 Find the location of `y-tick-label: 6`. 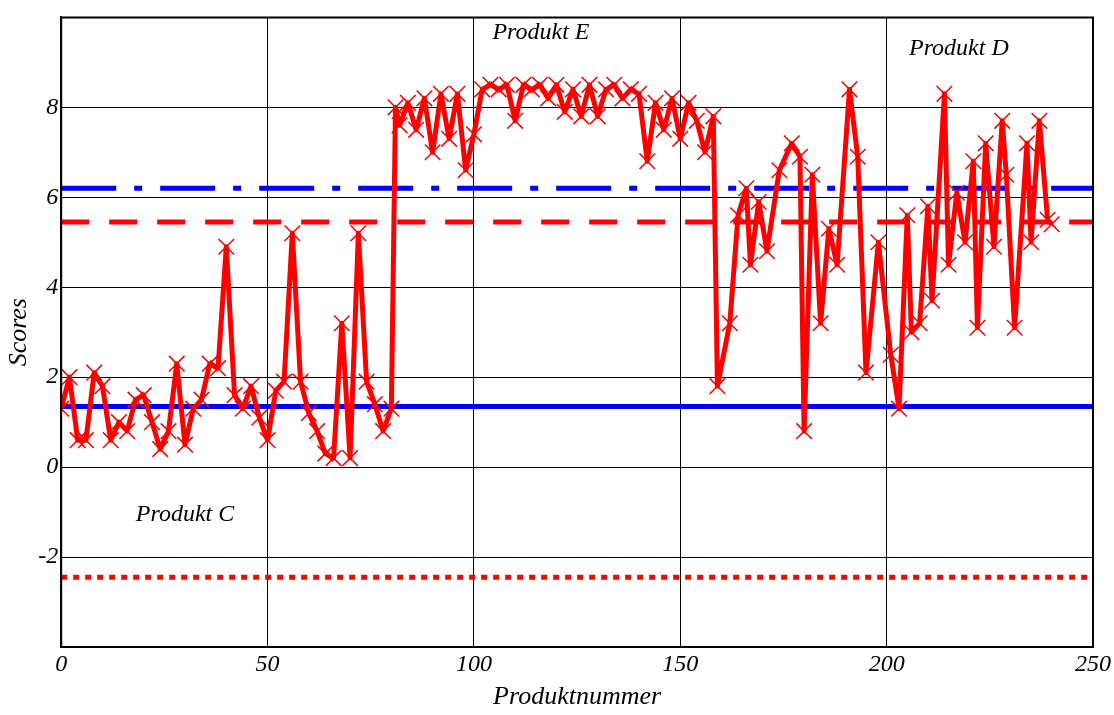

y-tick-label: 6 is located at coordinates (52, 195).